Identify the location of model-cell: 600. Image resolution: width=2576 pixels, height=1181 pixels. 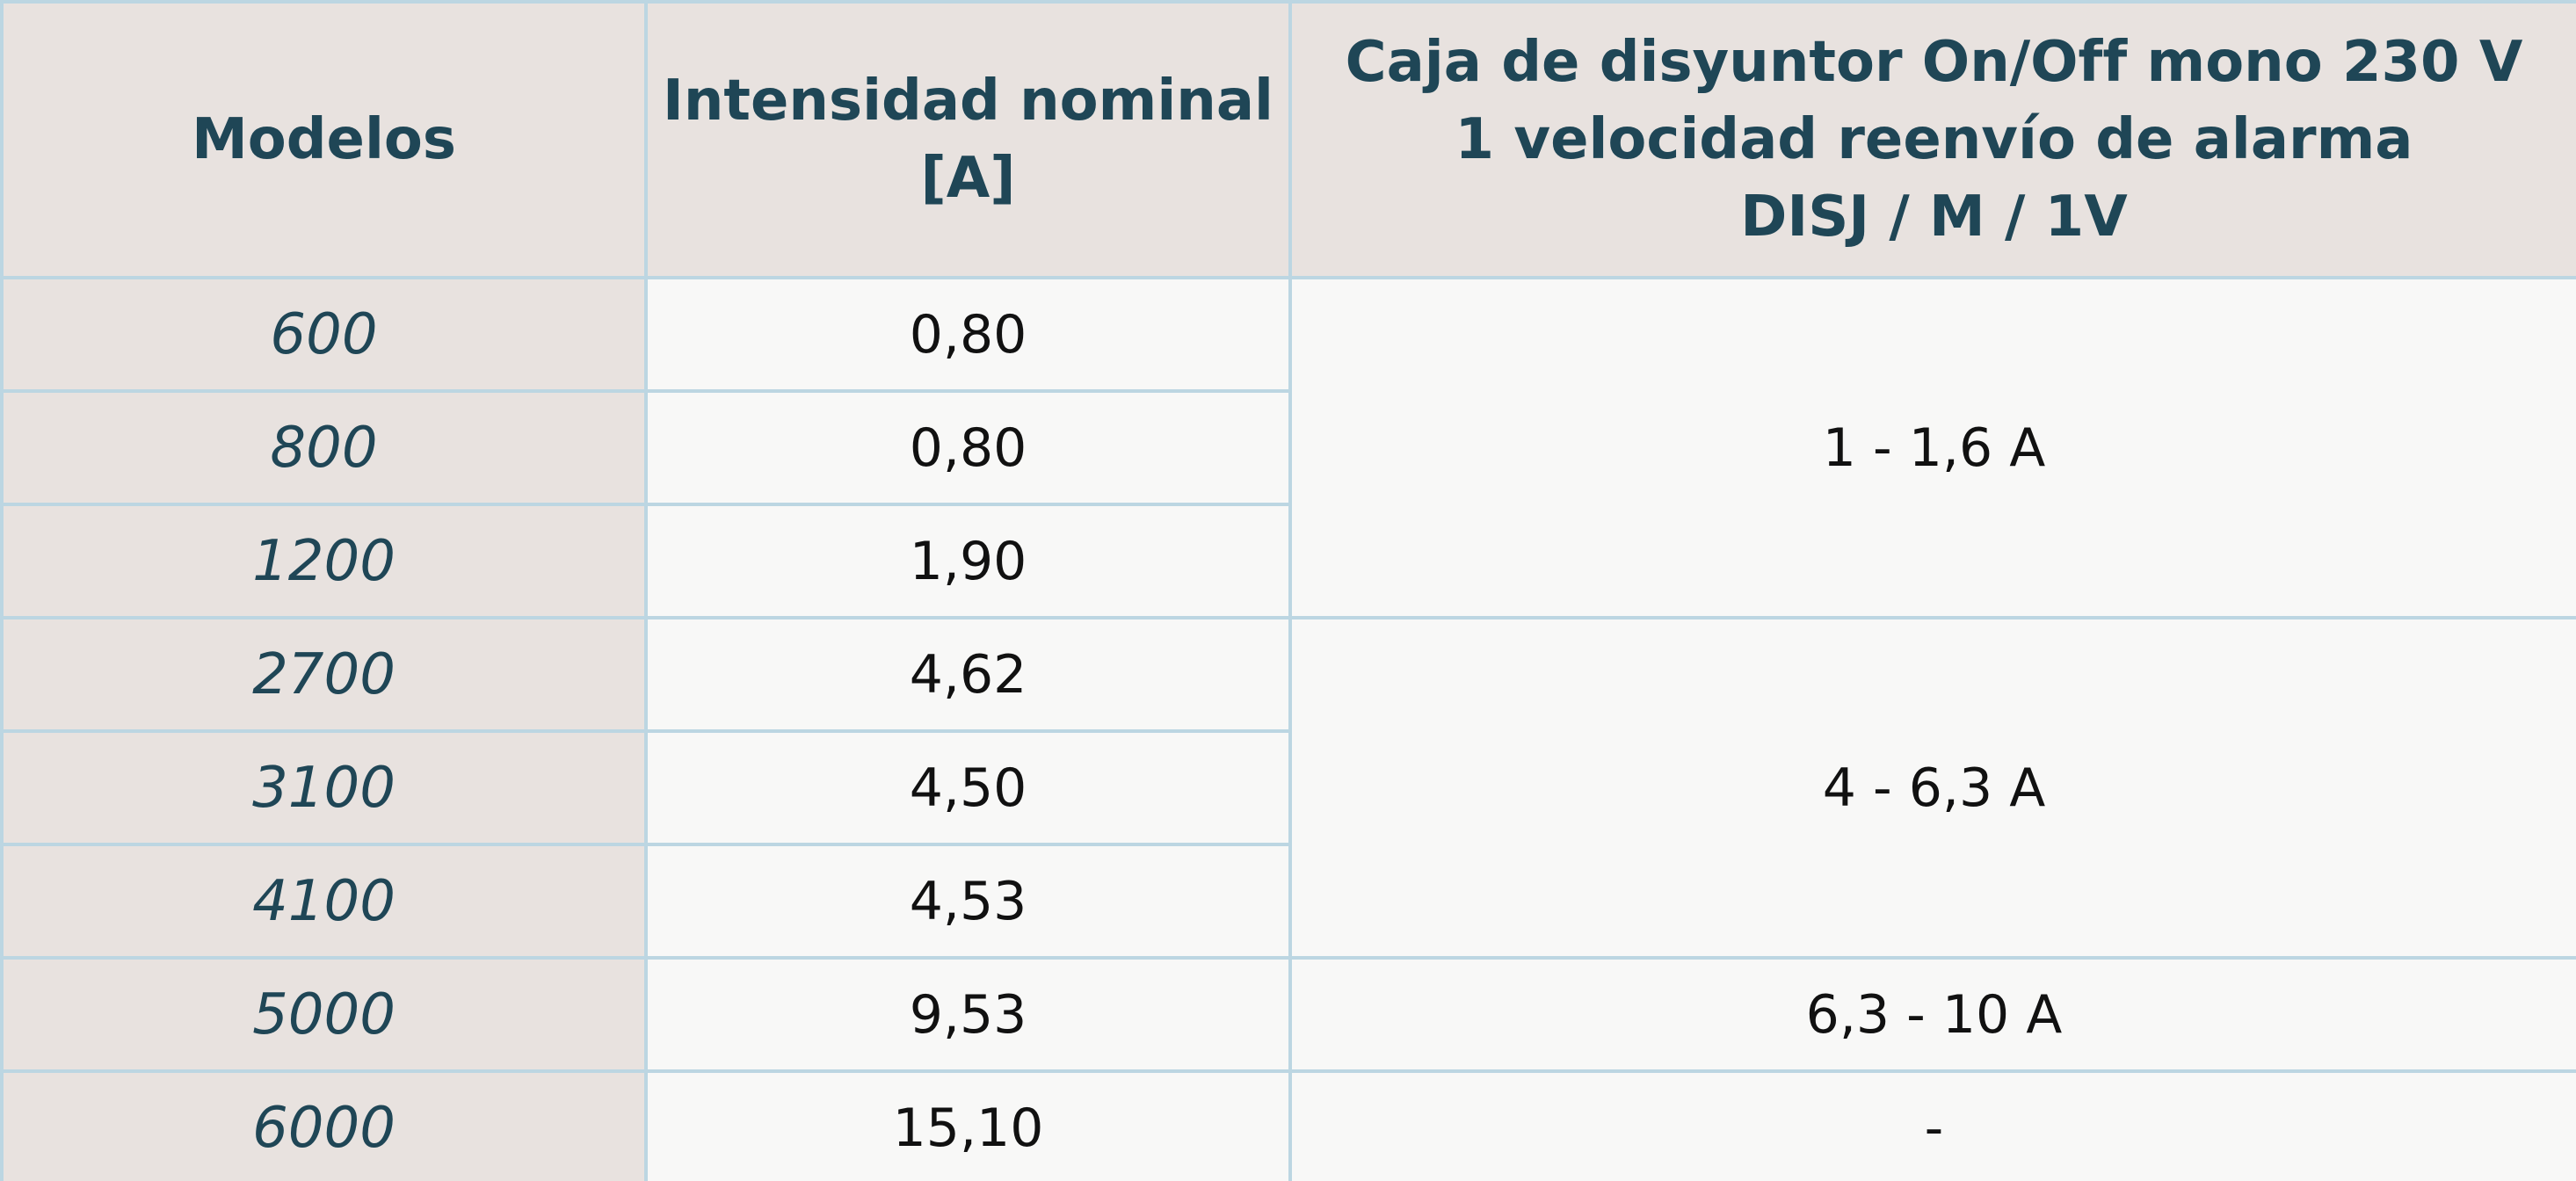
(324, 335).